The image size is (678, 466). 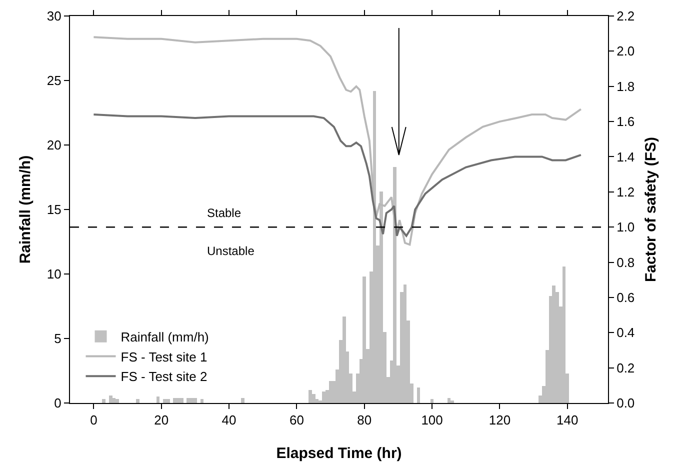 What do you see at coordinates (54, 80) in the screenshot?
I see `y-tick-label: 25` at bounding box center [54, 80].